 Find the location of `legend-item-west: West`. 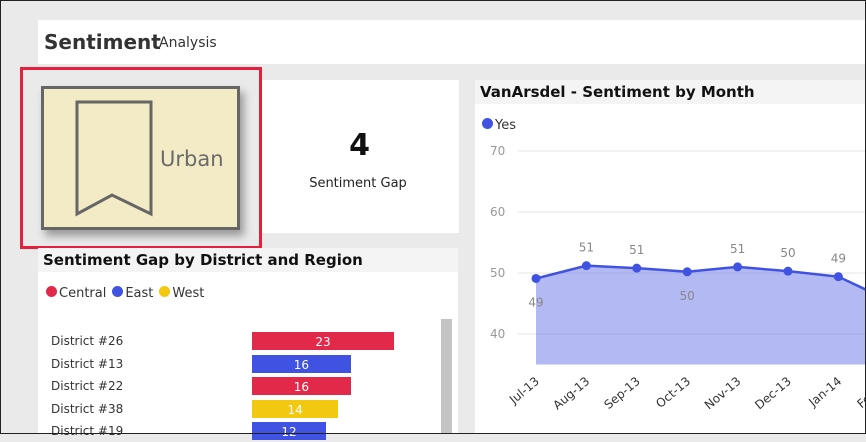

legend-item-west: West is located at coordinates (181, 293).